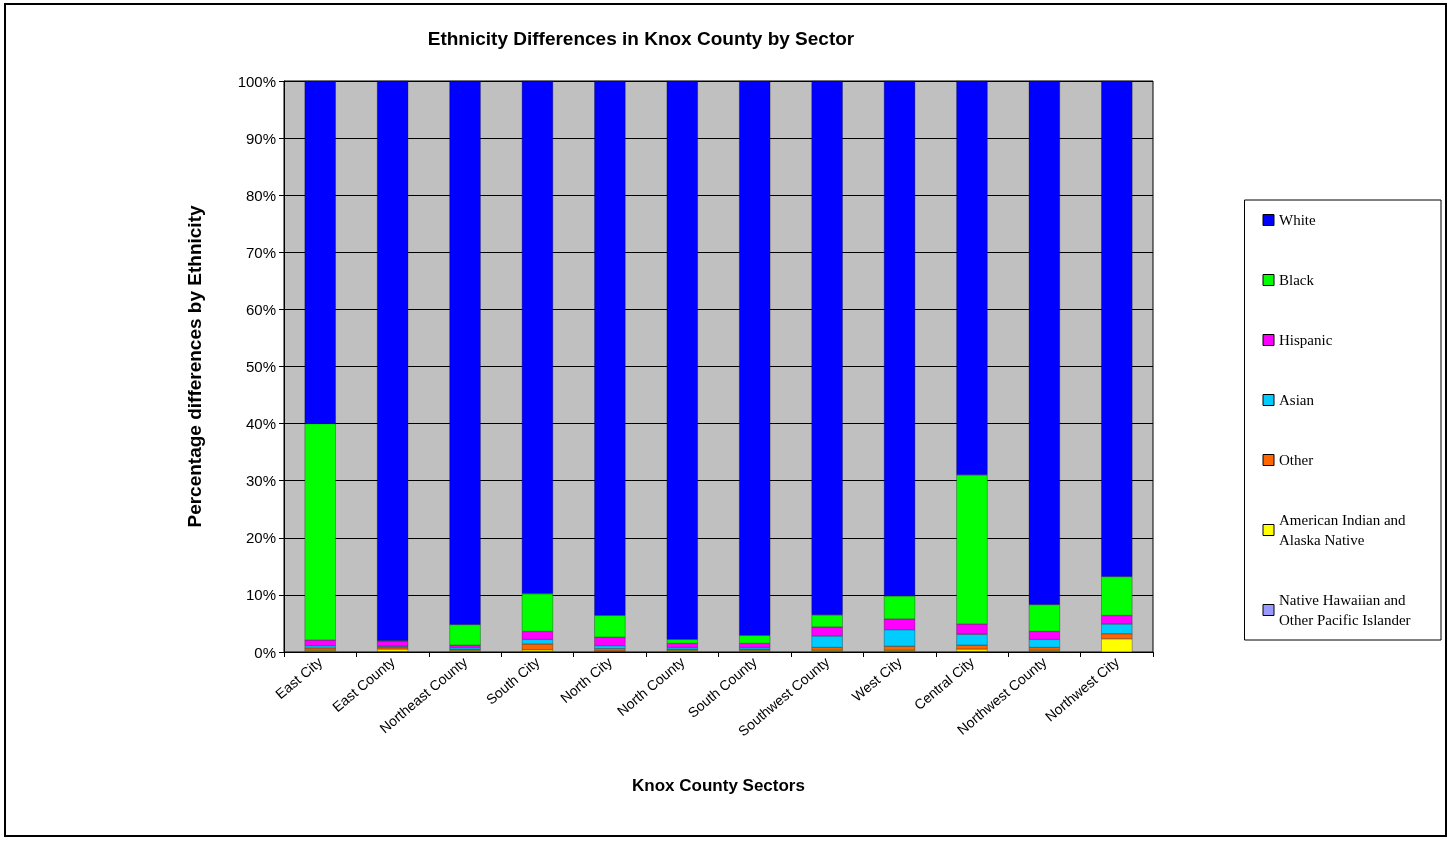  Describe the element at coordinates (1297, 220) in the screenshot. I see `legend-label: White` at that location.